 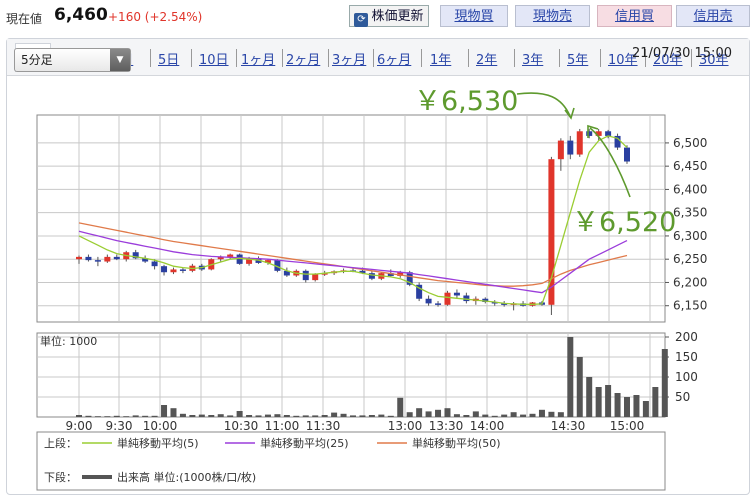 What do you see at coordinates (353, 262) in the screenshot?
I see `ma25-line` at bounding box center [353, 262].